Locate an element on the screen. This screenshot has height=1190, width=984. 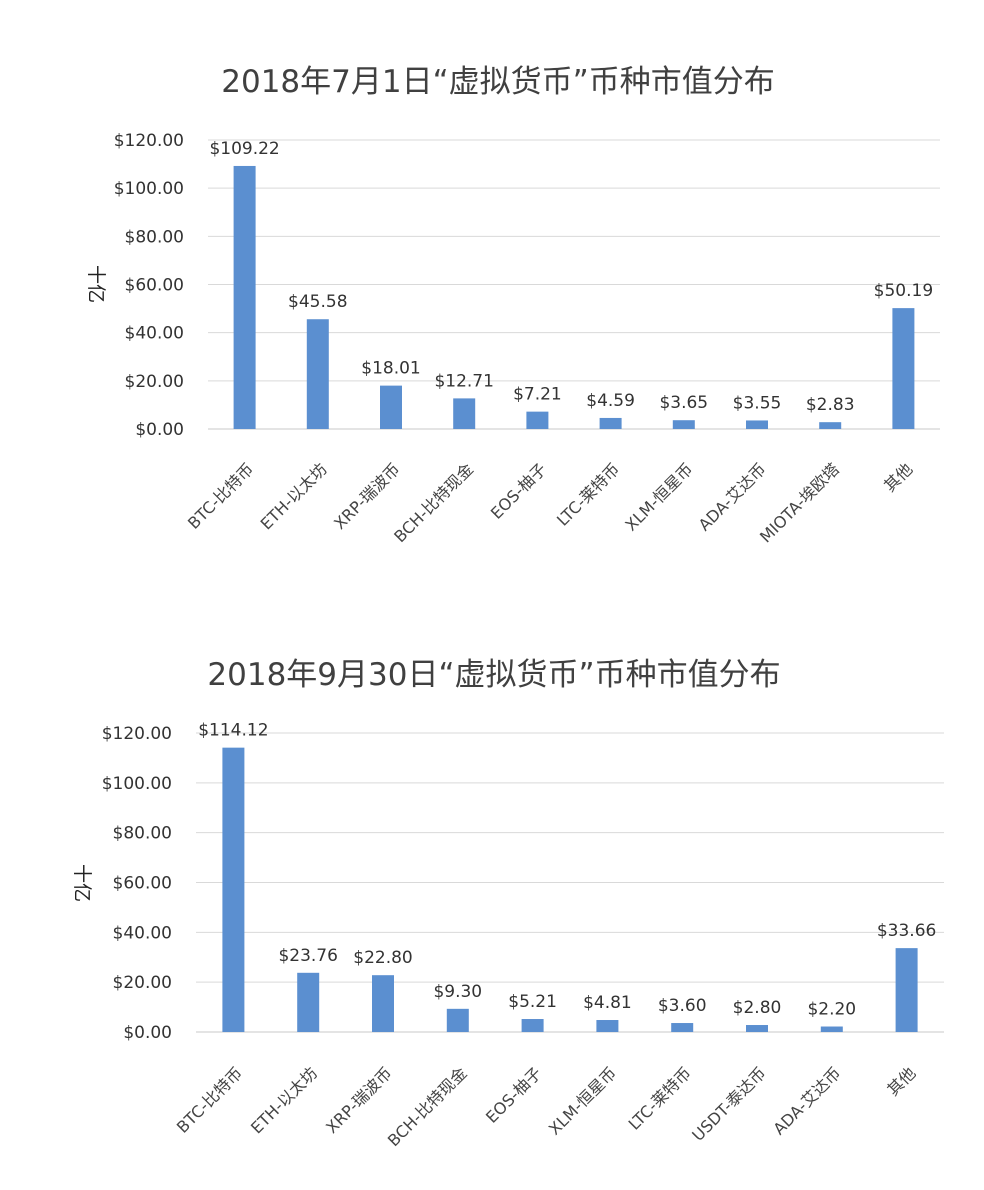
data-label: $109.22 is located at coordinates (244, 149).